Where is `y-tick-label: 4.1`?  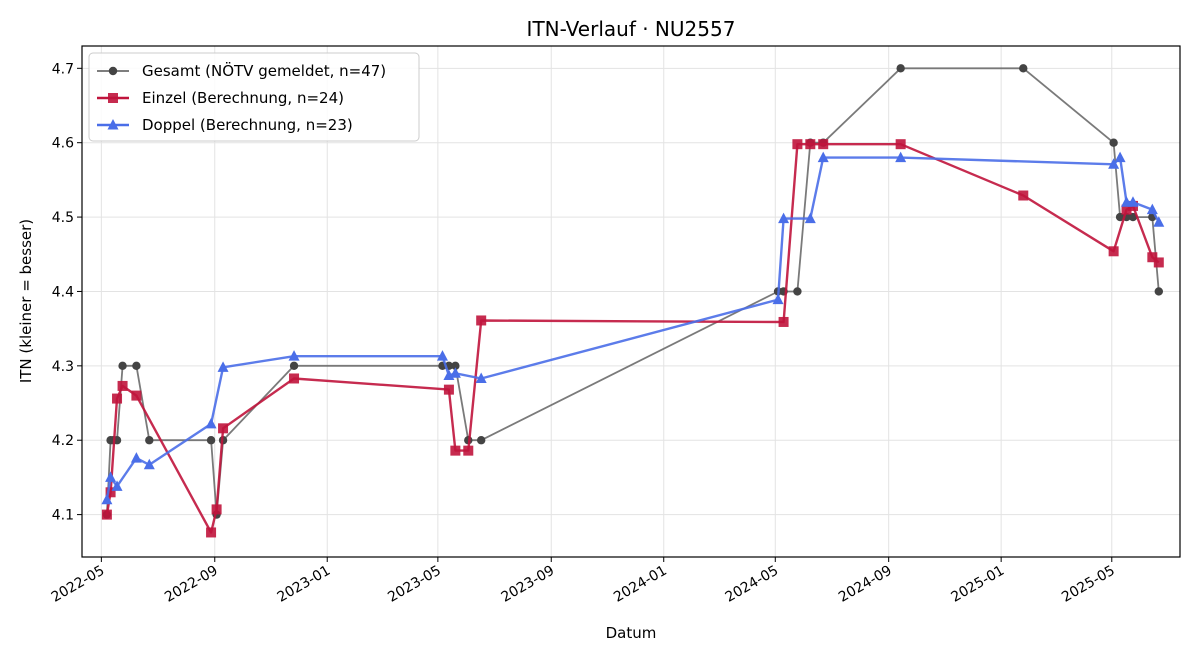 y-tick-label: 4.1 is located at coordinates (63, 516).